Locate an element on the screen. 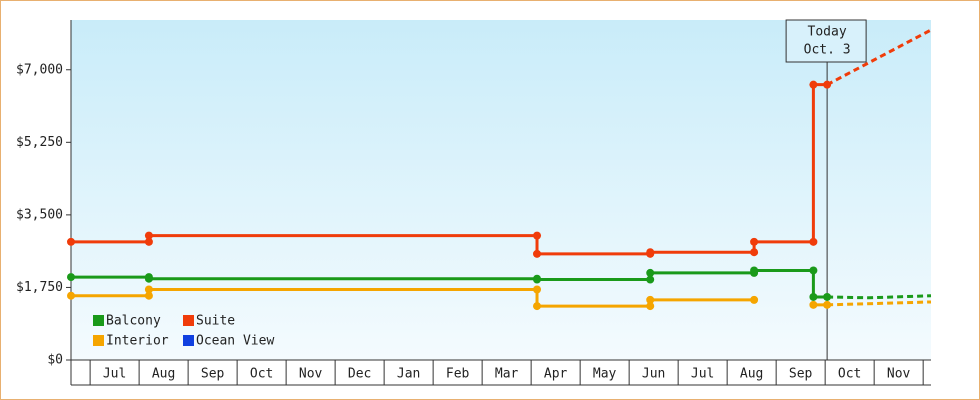  today-box is located at coordinates (826, 41).